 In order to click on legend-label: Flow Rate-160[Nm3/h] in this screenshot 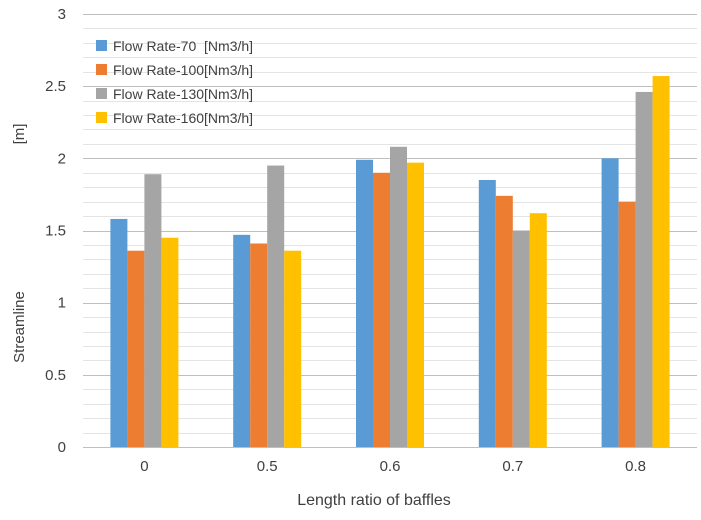, I will do `click(183, 118)`.